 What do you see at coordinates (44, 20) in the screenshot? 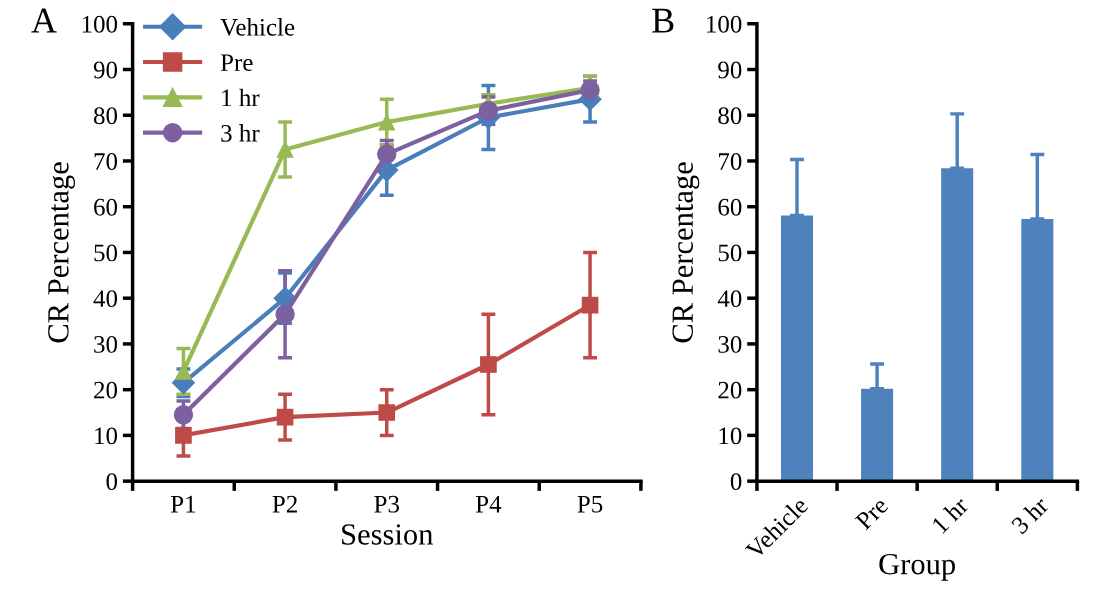
I see `text: A` at bounding box center [44, 20].